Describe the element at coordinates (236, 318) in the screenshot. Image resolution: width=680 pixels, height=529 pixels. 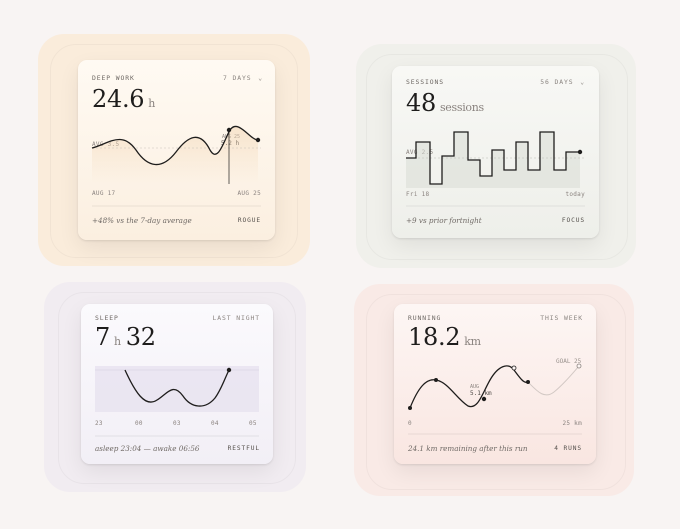
I see `range-select: LAST NIGHT` at that location.